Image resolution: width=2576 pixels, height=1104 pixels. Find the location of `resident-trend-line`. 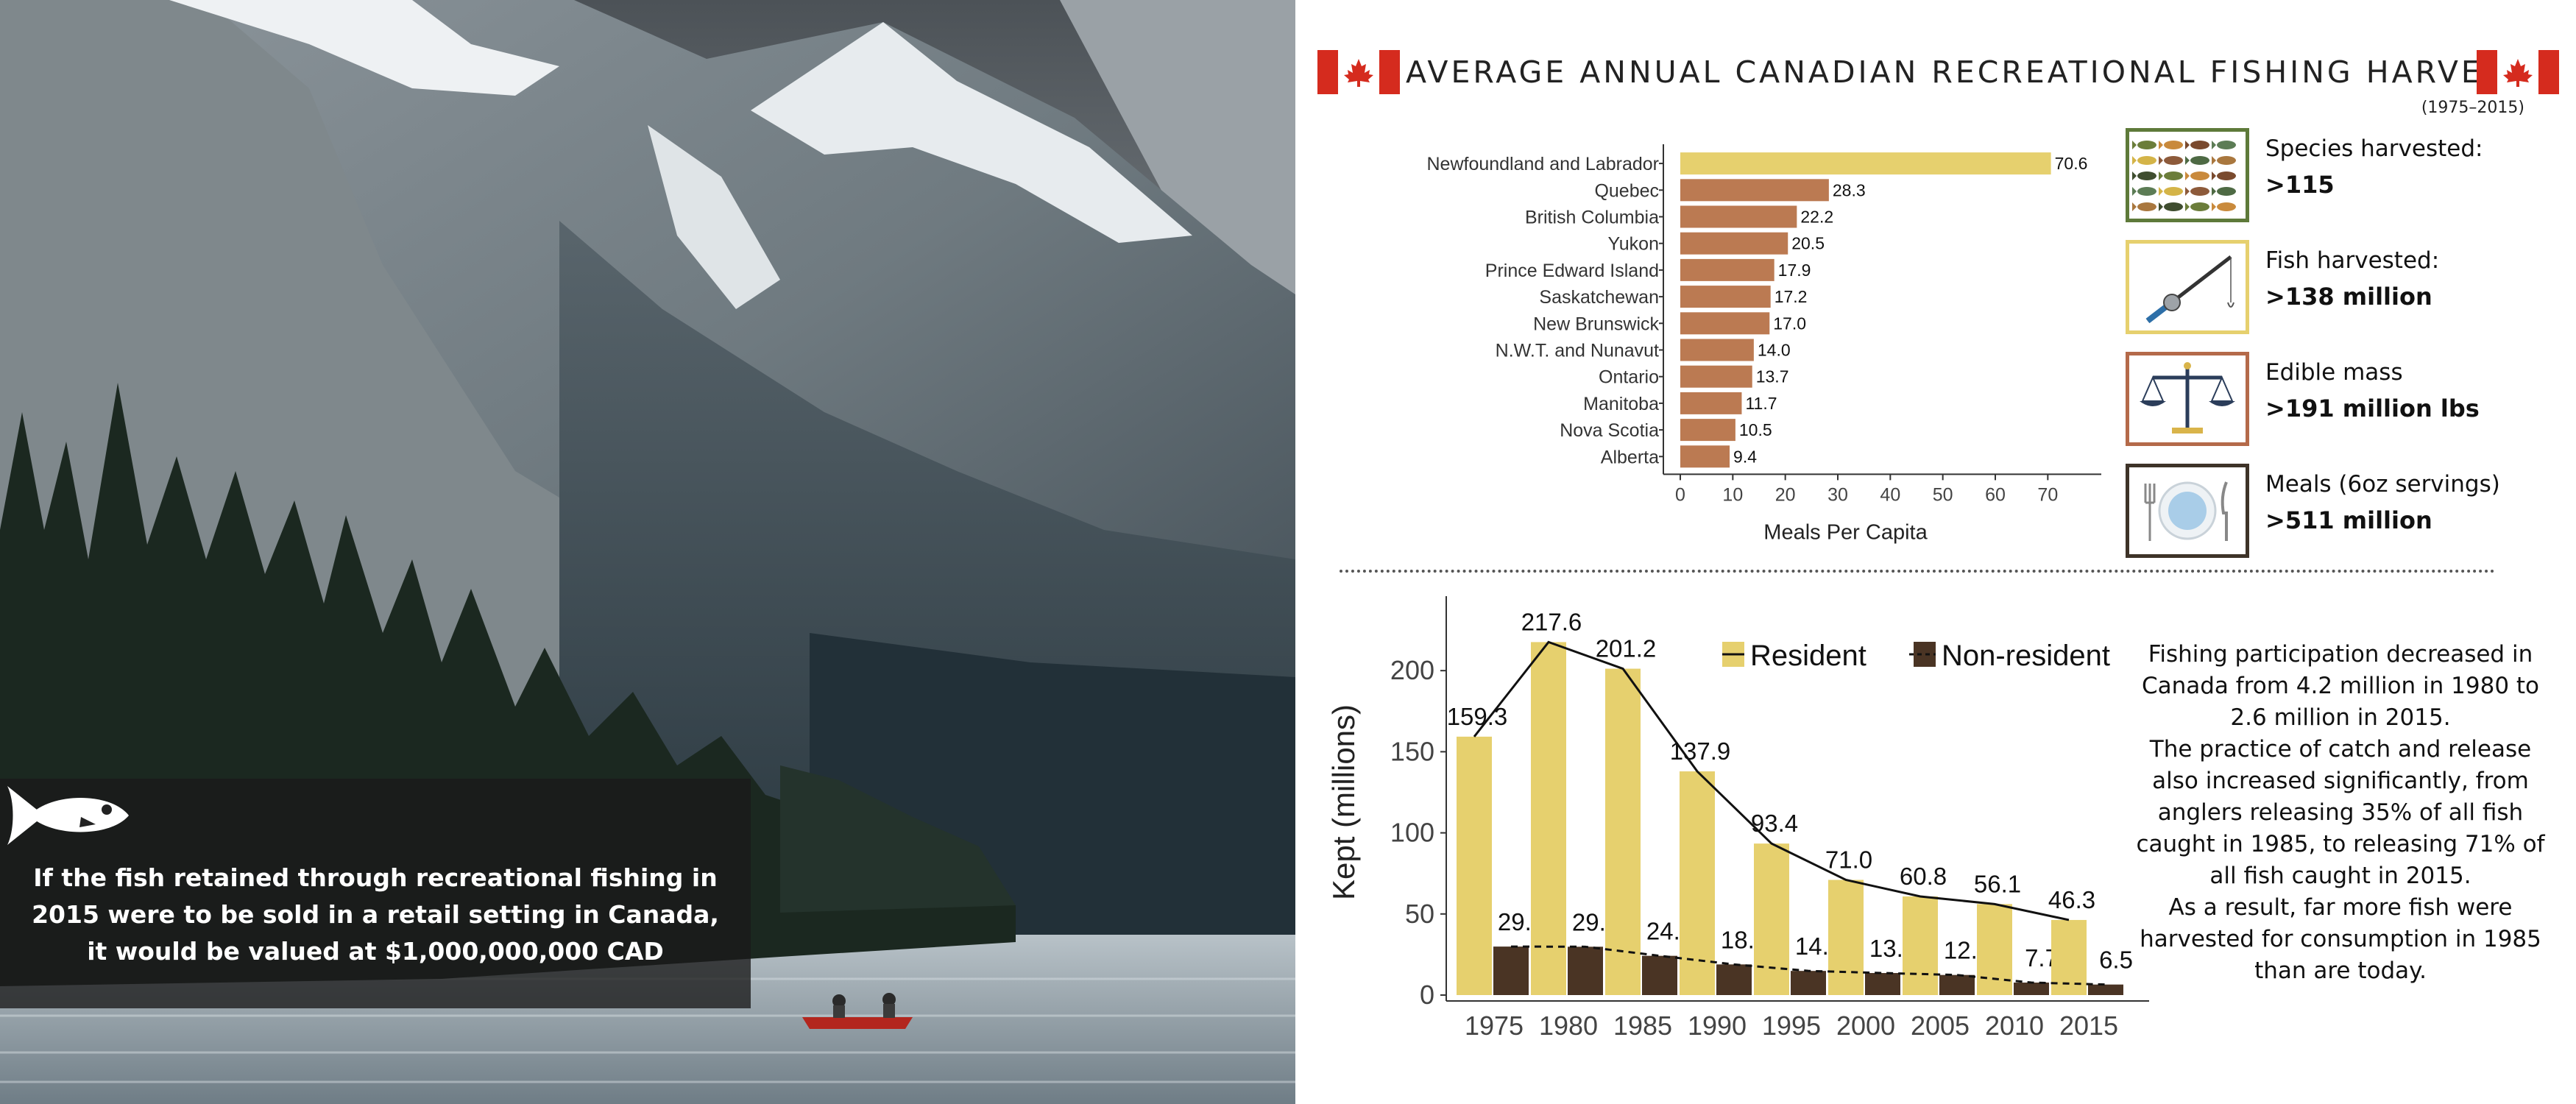

resident-trend-line is located at coordinates (1771, 781).